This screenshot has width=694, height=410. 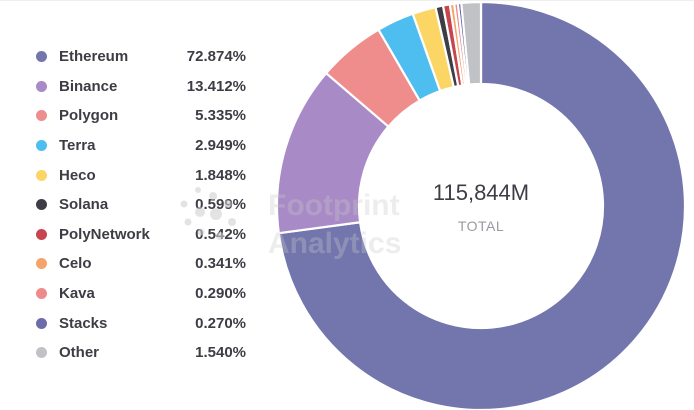 I want to click on legend-item: Celo 0.341%, so click(x=141, y=264).